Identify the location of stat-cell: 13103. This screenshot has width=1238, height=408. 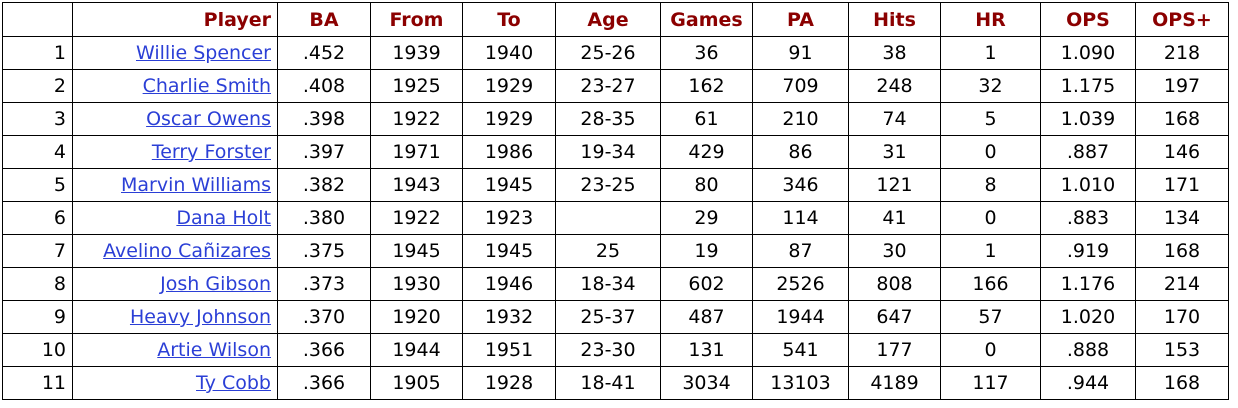
(800, 383).